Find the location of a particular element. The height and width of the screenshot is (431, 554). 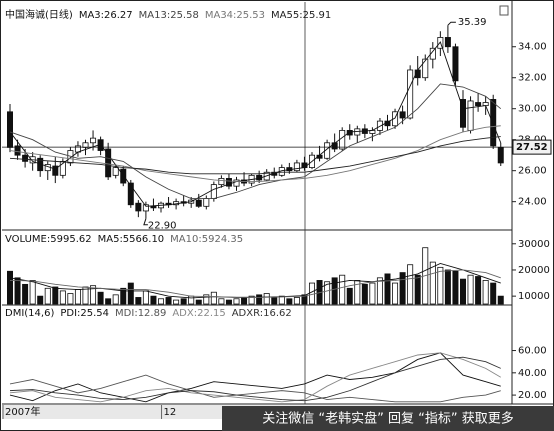

date-label: 12 is located at coordinates (170, 412).